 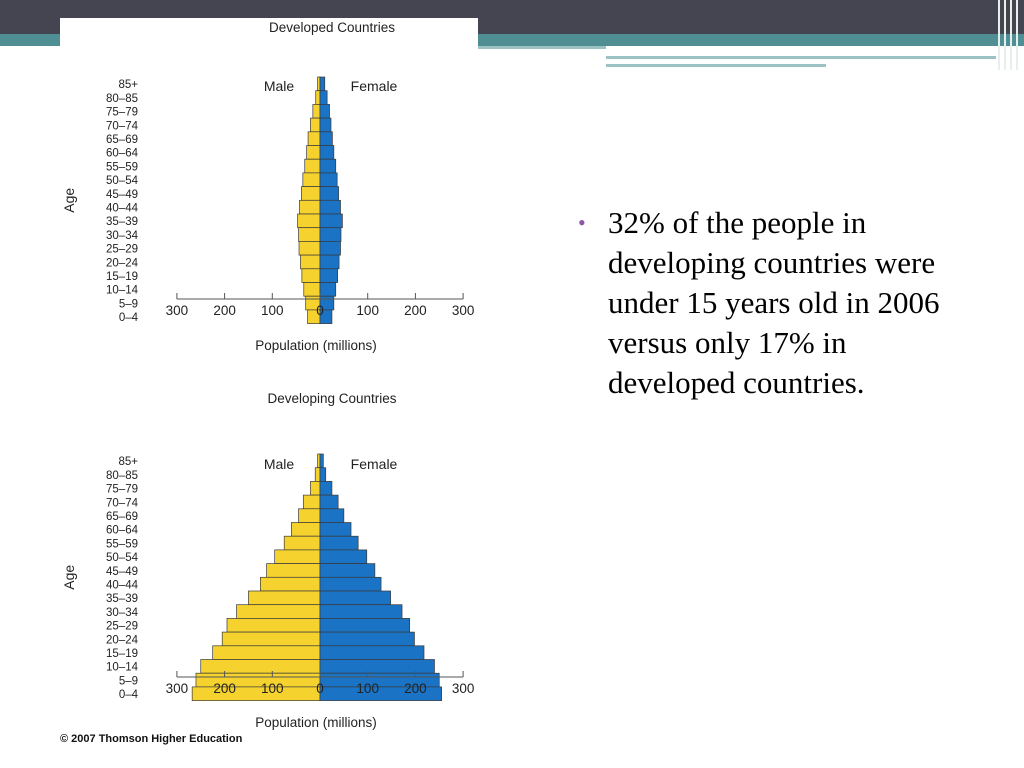 What do you see at coordinates (279, 86) in the screenshot?
I see `legend-male-label: Male` at bounding box center [279, 86].